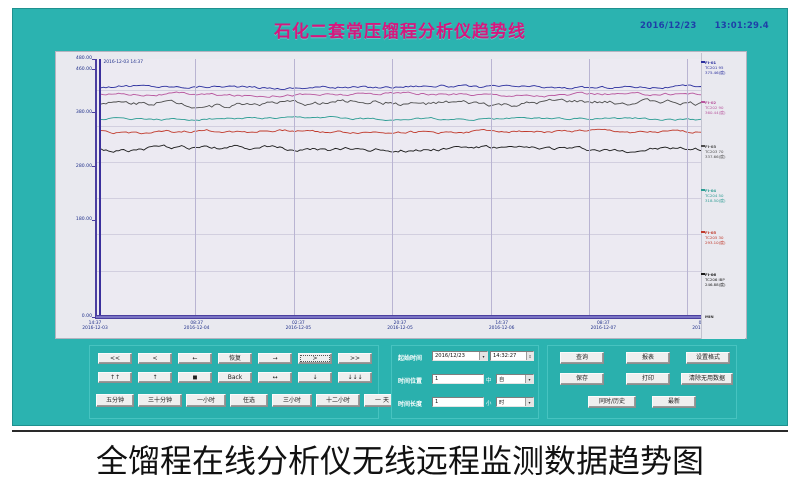  I want to click on report-button: 报表, so click(648, 358).